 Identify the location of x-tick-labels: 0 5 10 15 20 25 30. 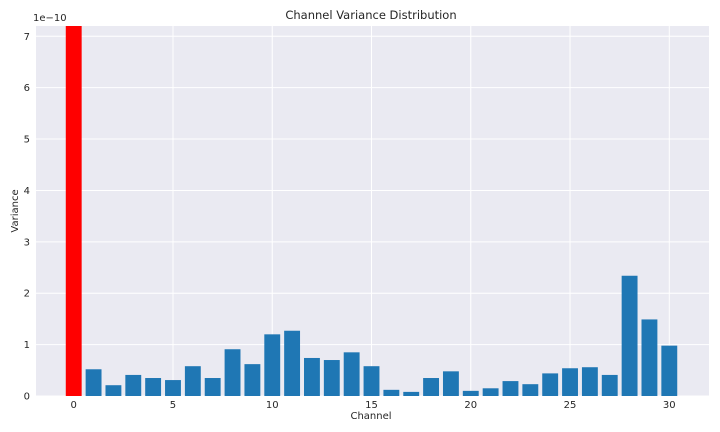
(373, 405).